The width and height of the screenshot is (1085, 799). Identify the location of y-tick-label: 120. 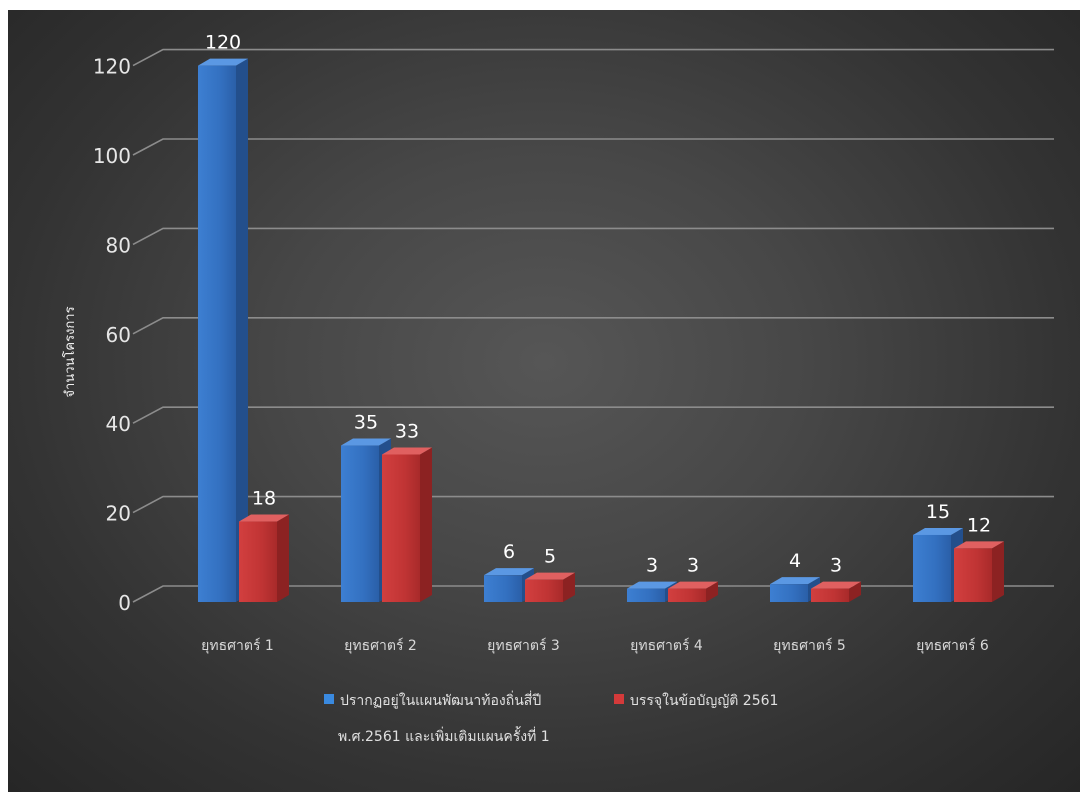
(112, 67).